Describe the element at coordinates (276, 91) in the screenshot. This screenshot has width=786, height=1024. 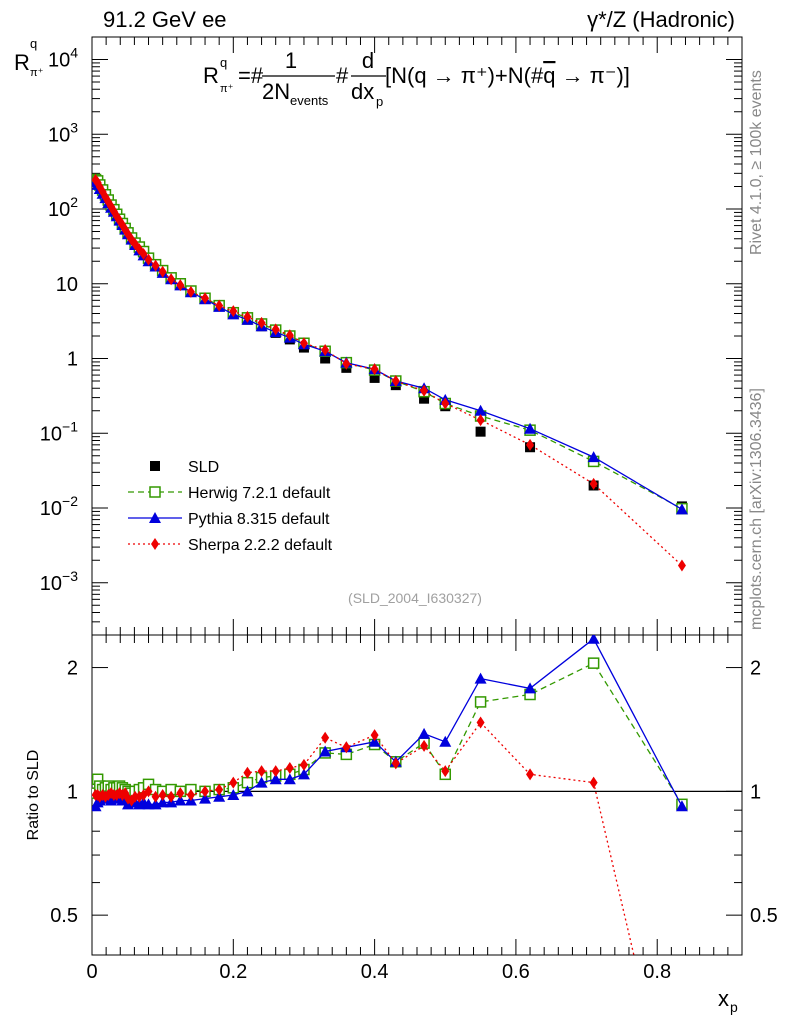
I see `svg-text: 2N` at that location.